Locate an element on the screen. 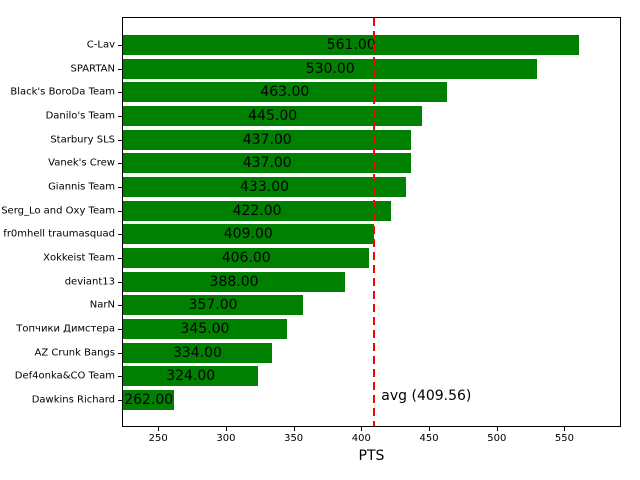 The image size is (640, 480). bar-value-label: 445.00 is located at coordinates (273, 116).